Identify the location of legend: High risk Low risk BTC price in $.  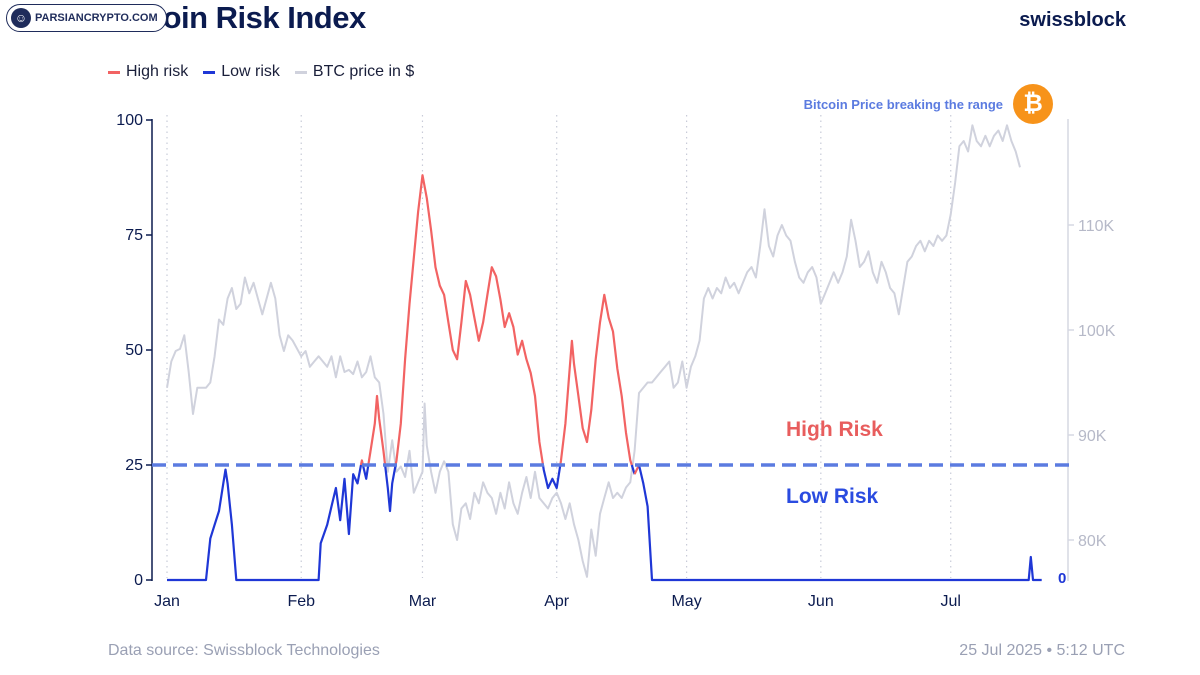
(261, 72).